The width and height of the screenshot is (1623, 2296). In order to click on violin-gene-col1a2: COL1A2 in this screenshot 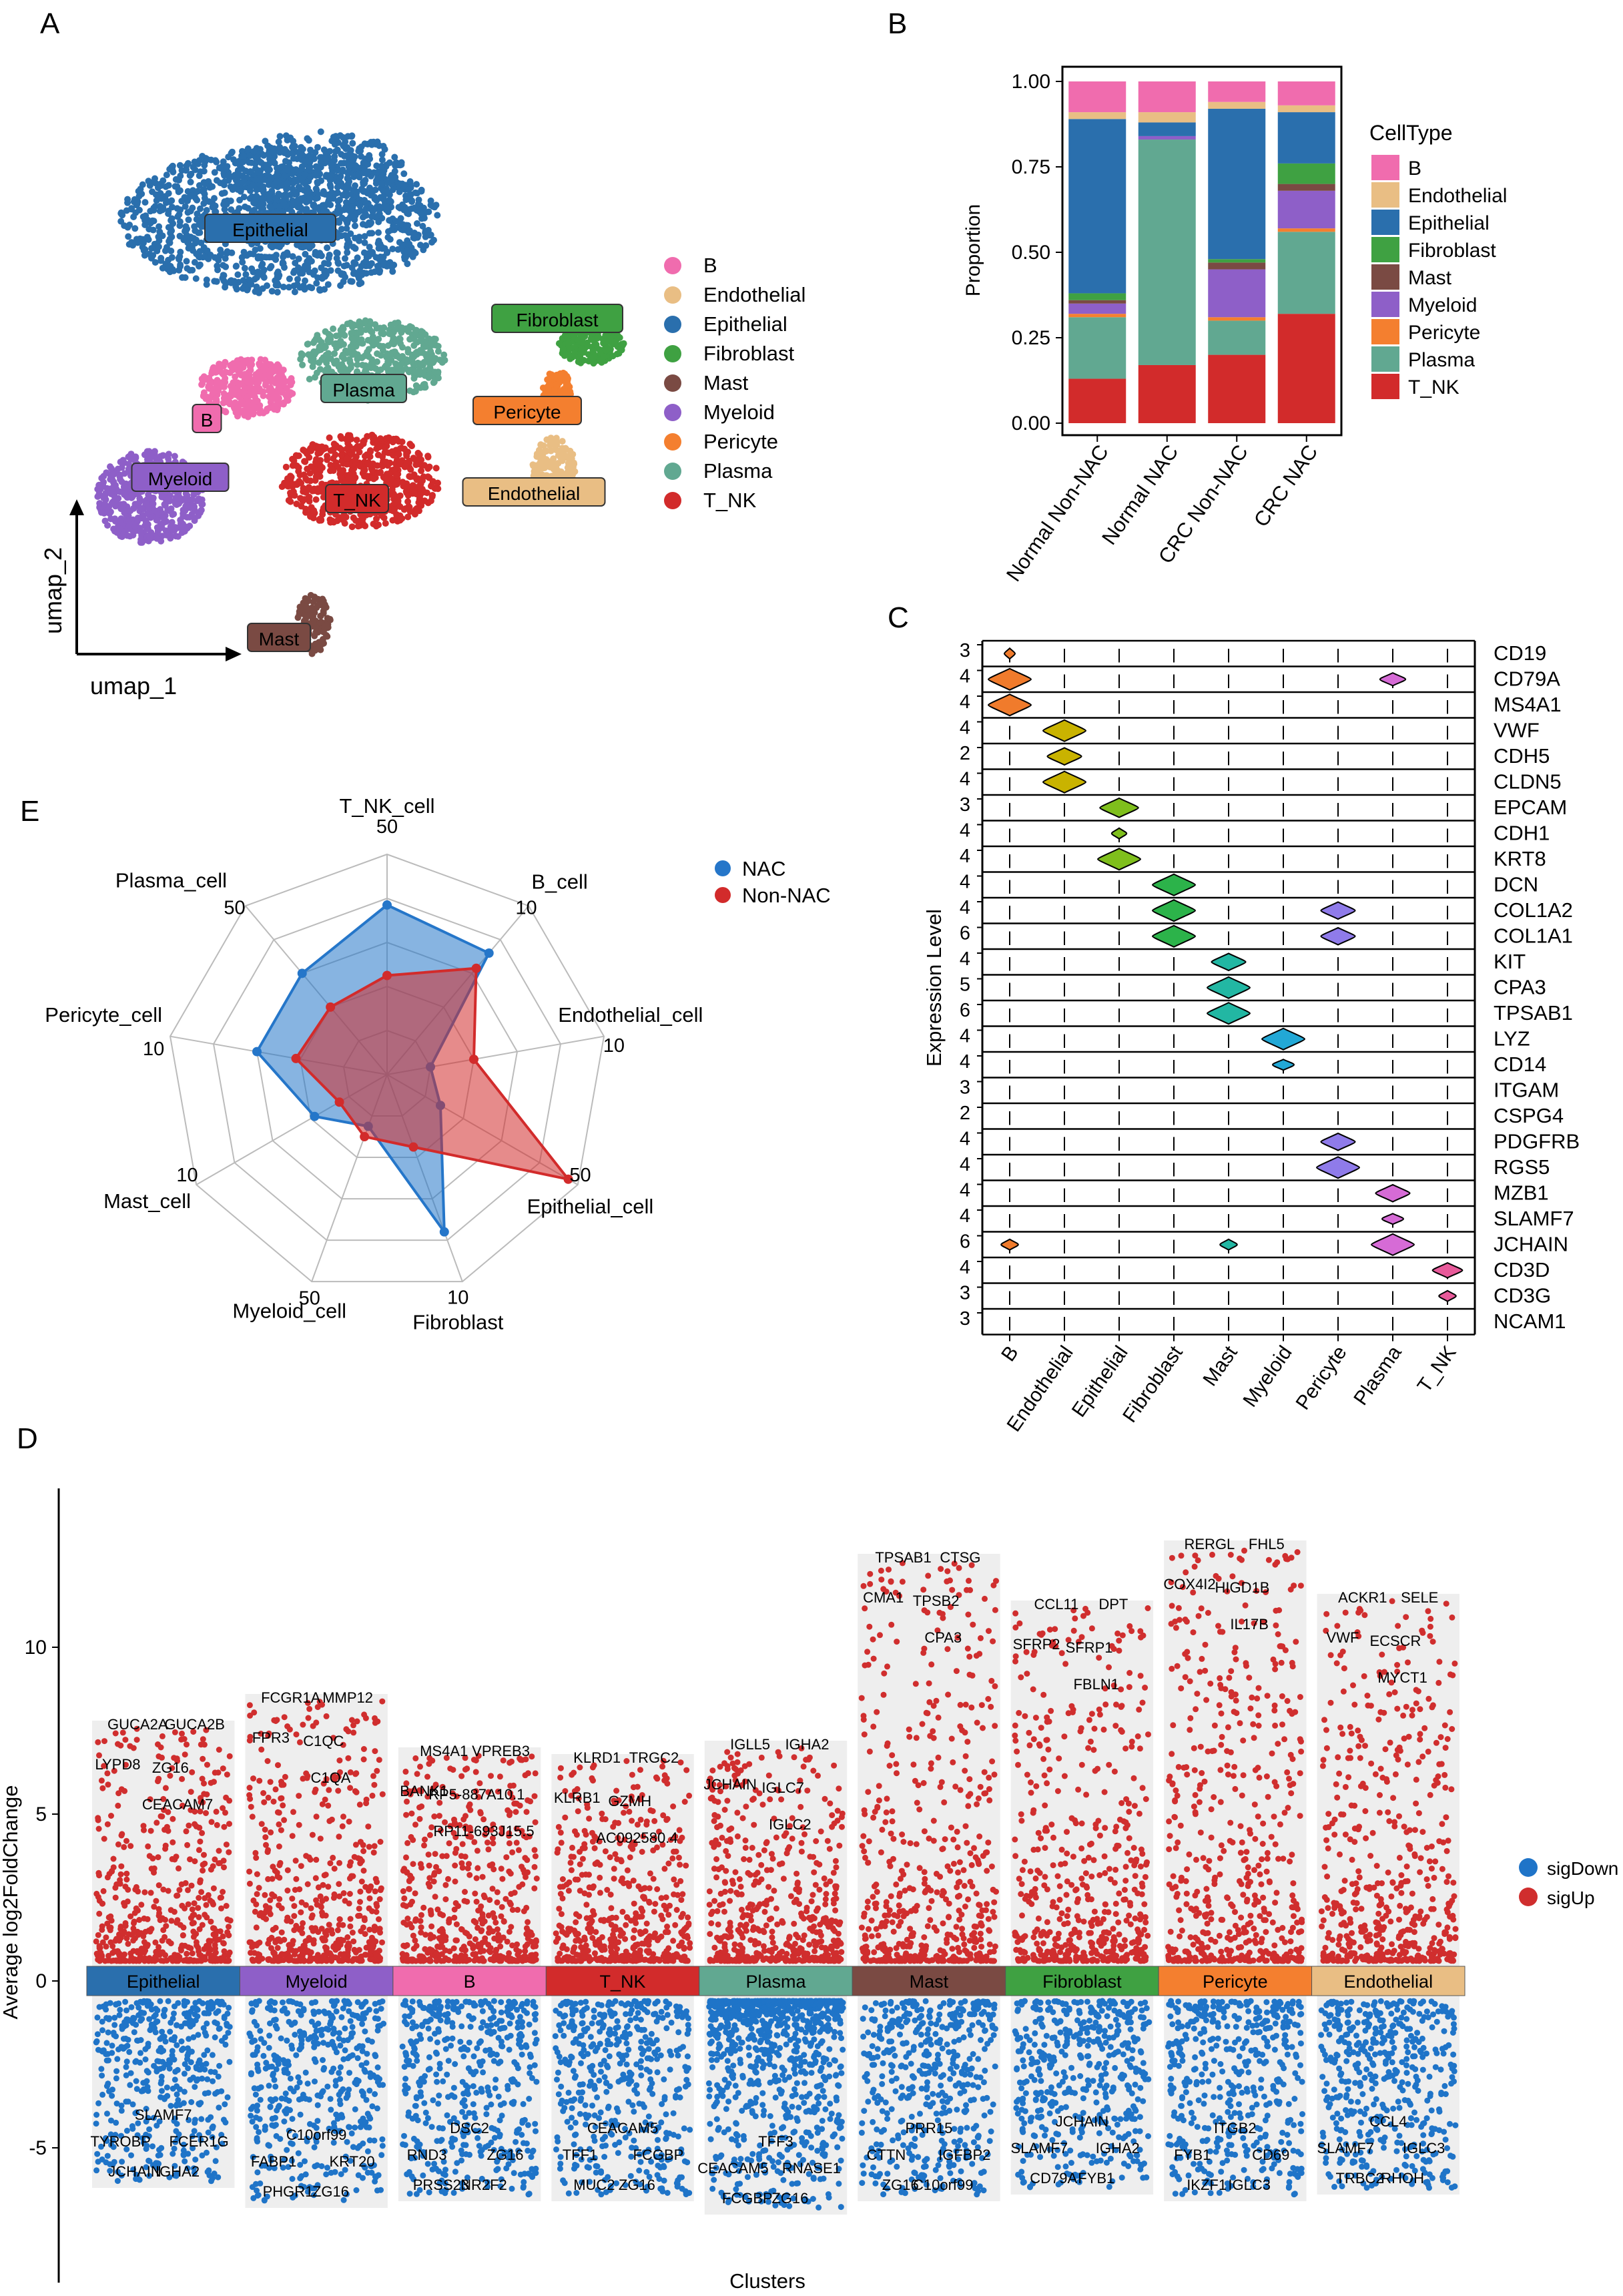, I will do `click(1533, 910)`.